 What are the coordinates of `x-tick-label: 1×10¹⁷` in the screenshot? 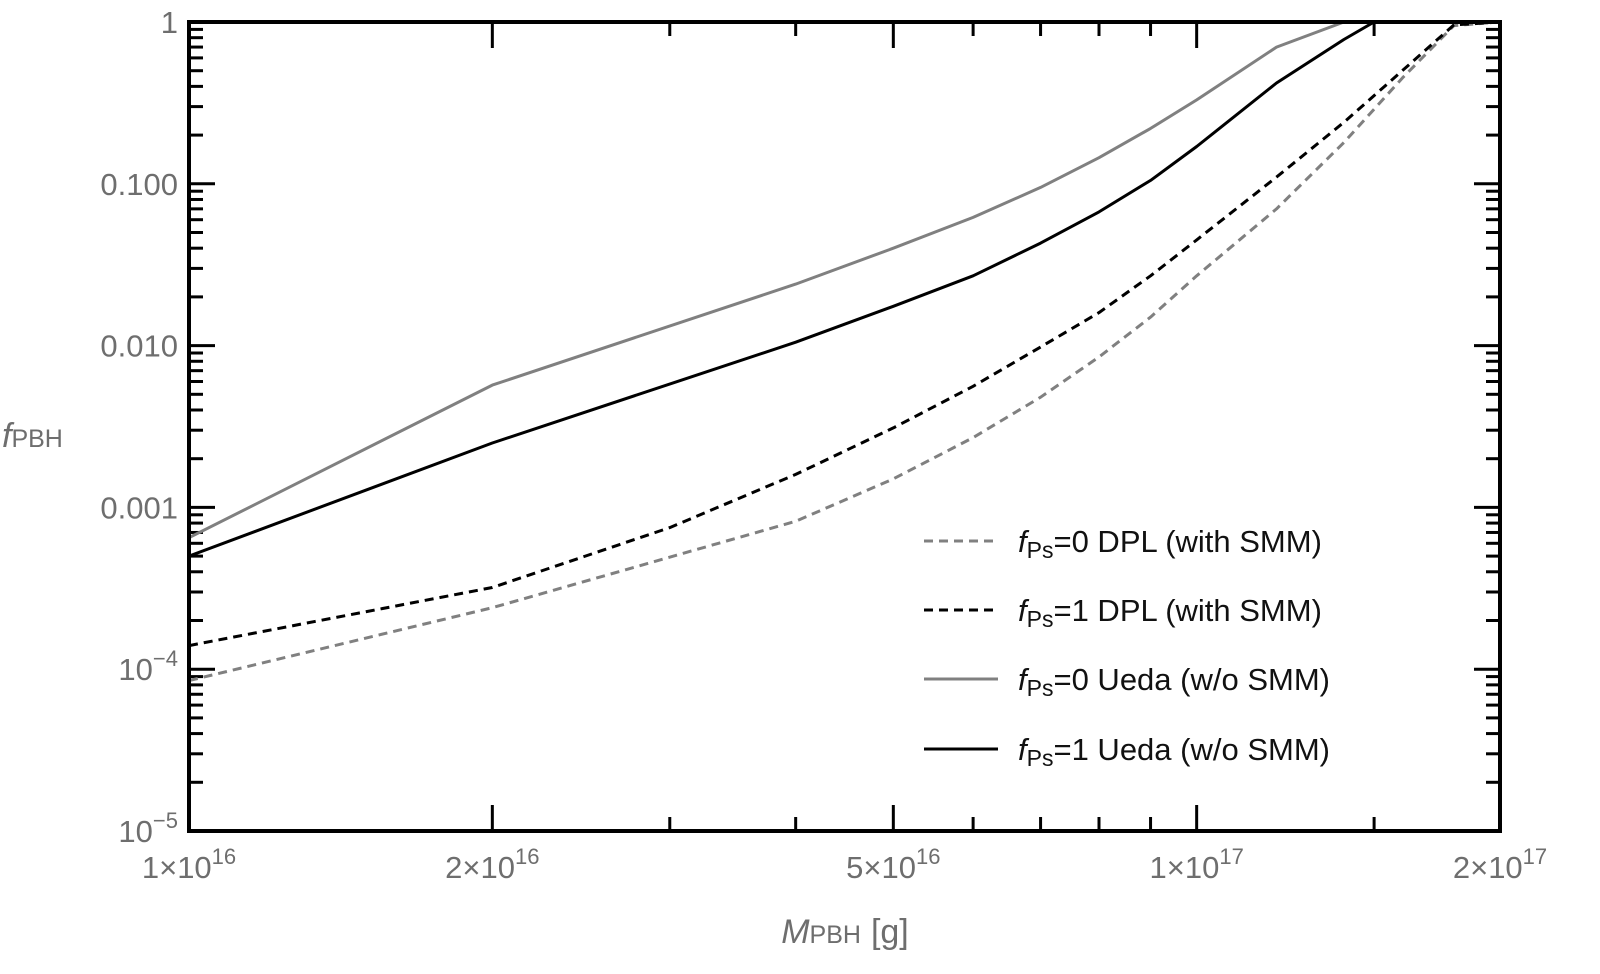 It's located at (1197, 864).